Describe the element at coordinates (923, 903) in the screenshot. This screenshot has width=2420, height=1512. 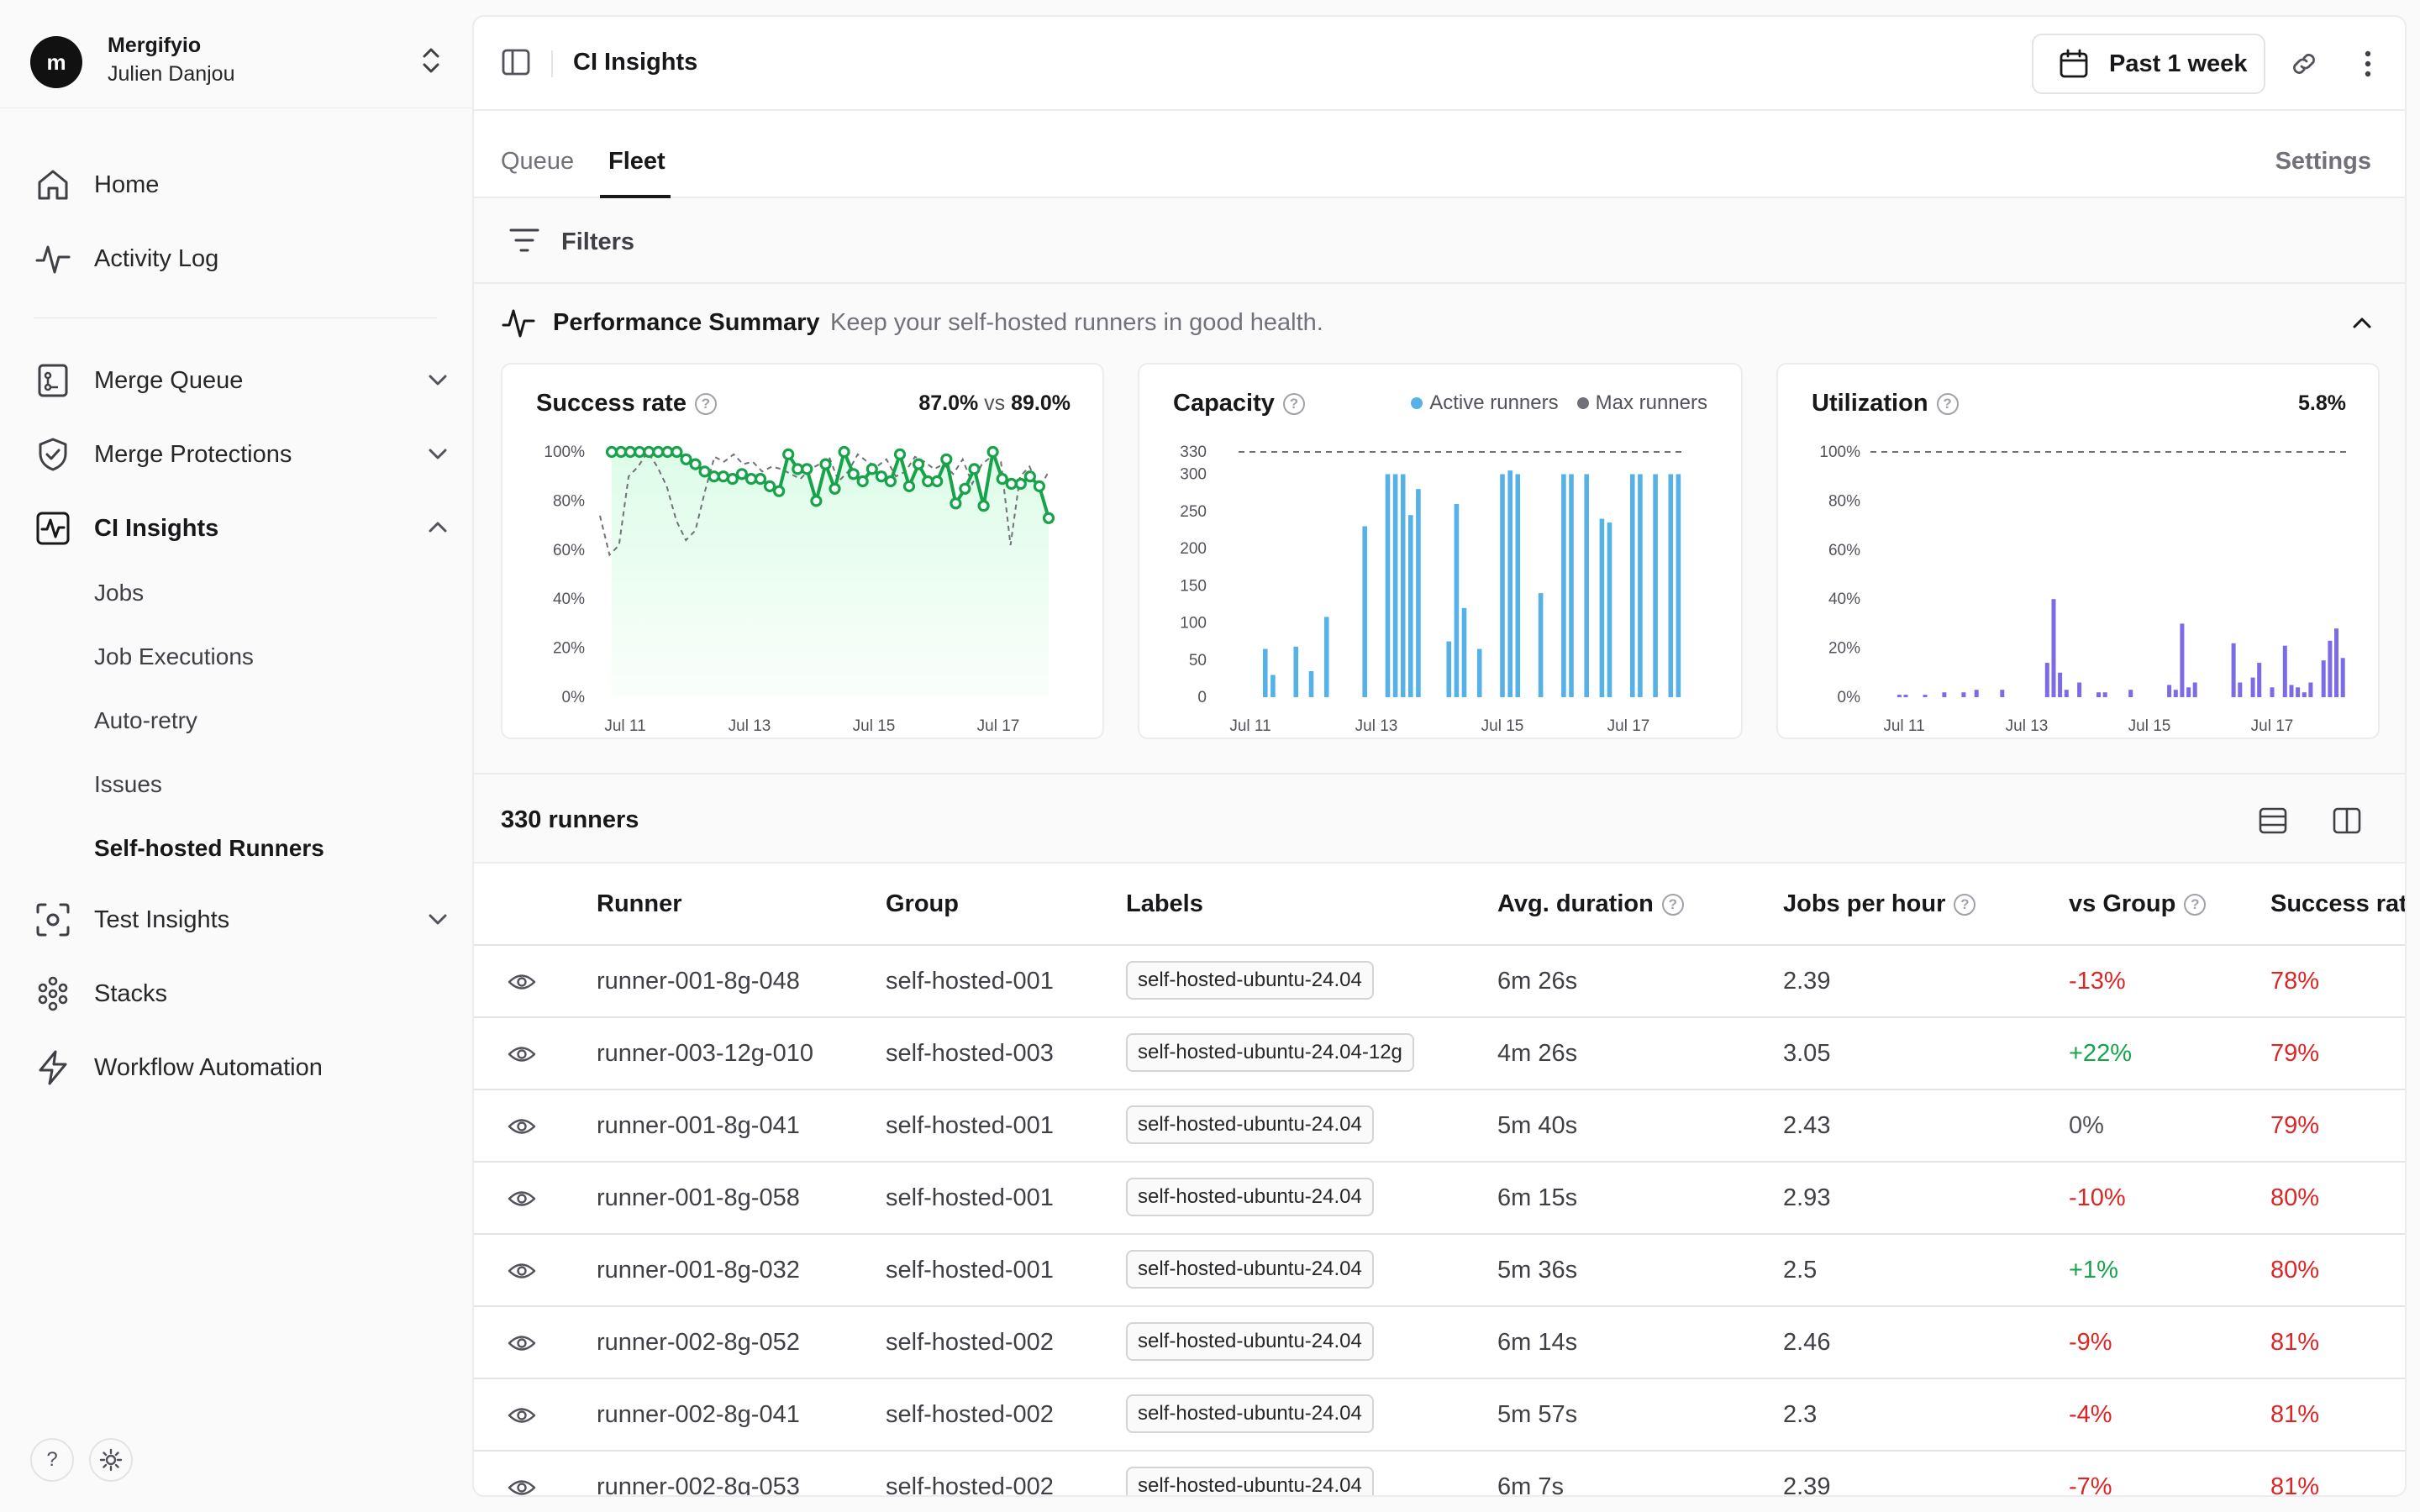
I see `column-header-group: Group` at that location.